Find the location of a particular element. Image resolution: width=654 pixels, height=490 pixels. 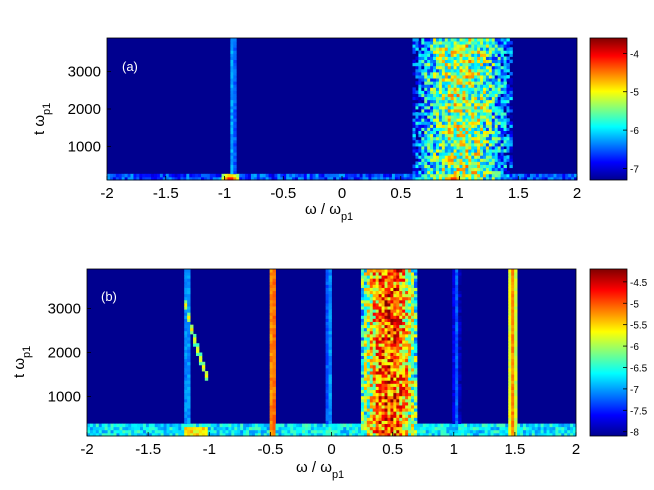

y-axis-label-a: t ωp1 is located at coordinates (42, 119).